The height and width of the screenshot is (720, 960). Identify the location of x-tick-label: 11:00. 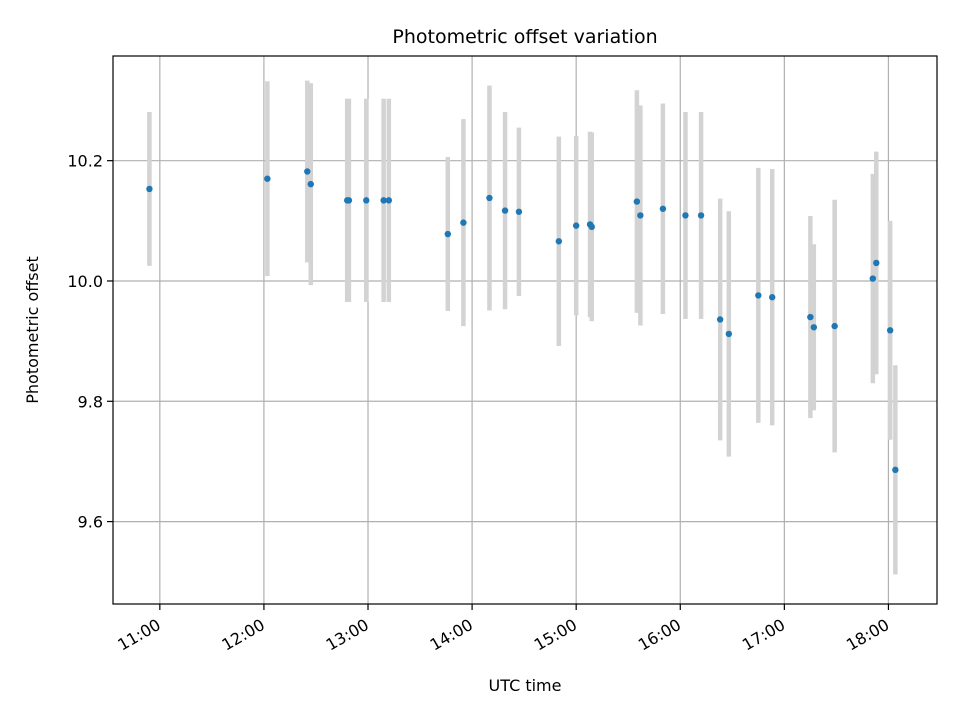
(138, 635).